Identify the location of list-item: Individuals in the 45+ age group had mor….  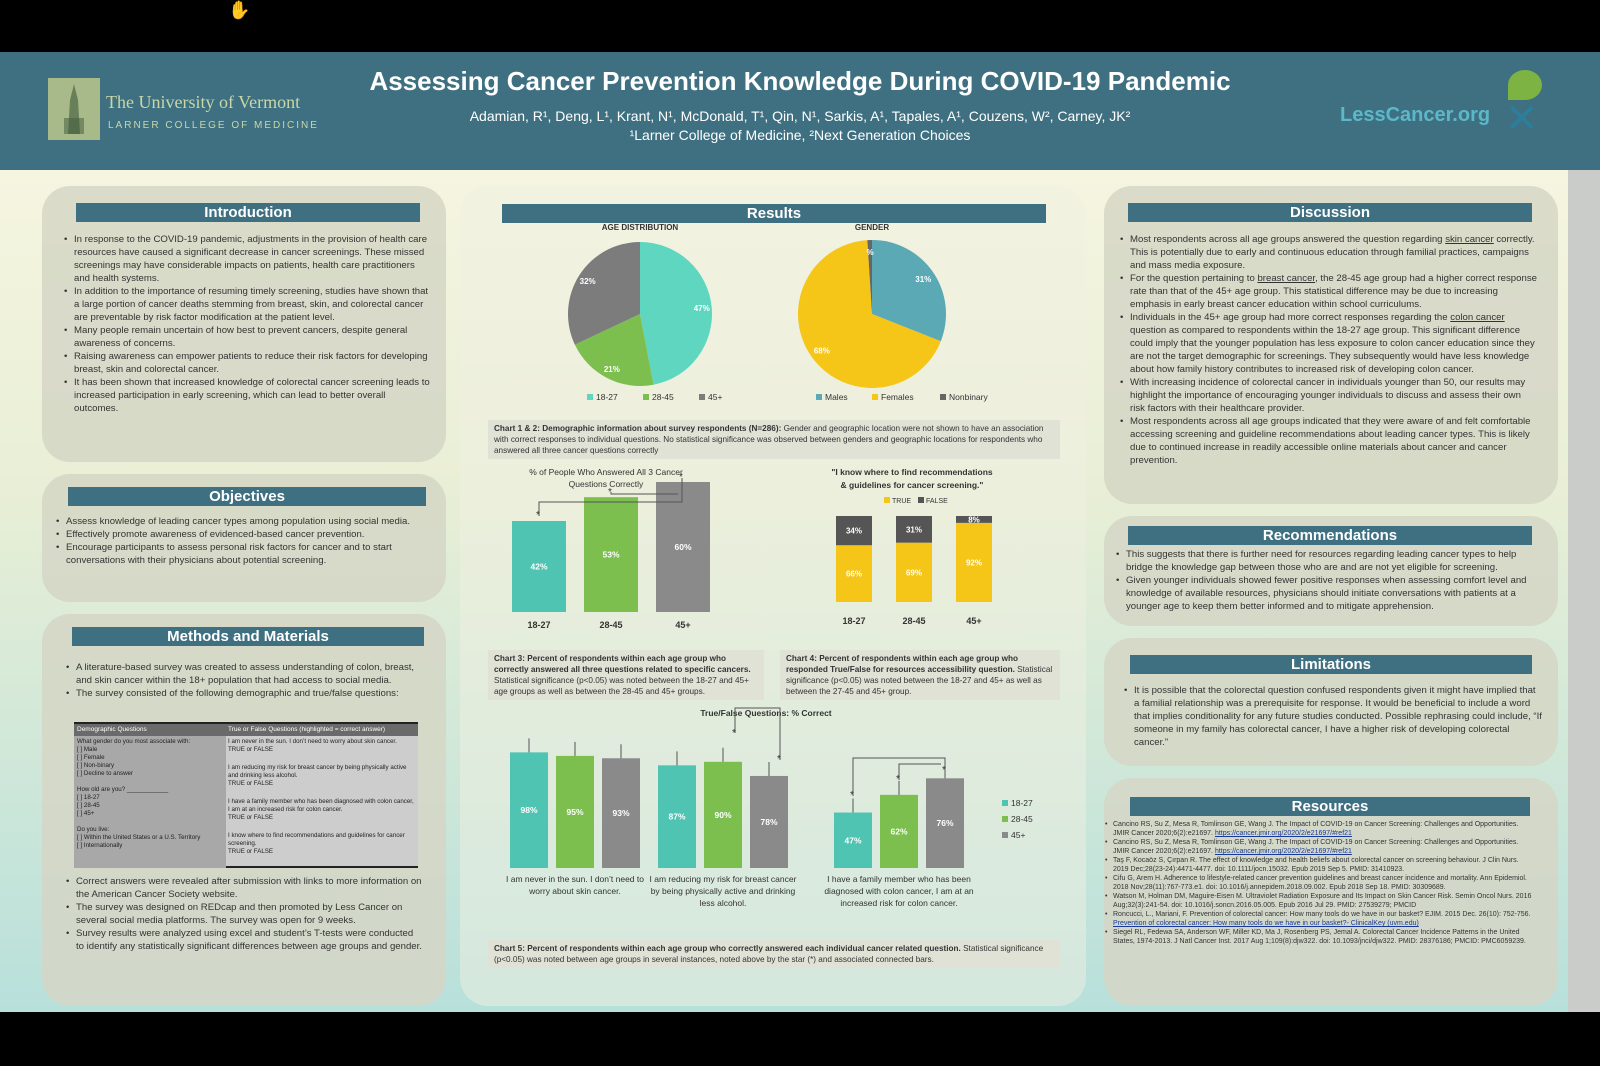
(1329, 343).